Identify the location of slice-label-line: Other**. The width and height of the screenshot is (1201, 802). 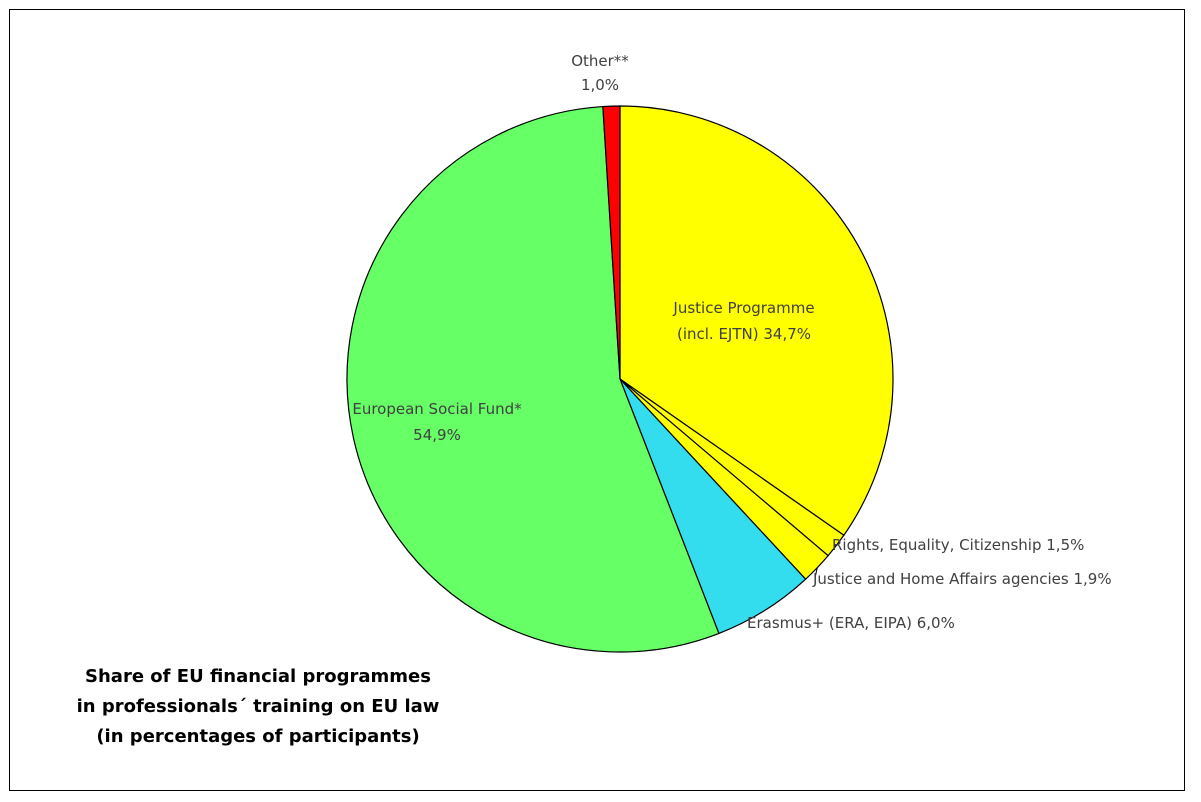
(600, 61).